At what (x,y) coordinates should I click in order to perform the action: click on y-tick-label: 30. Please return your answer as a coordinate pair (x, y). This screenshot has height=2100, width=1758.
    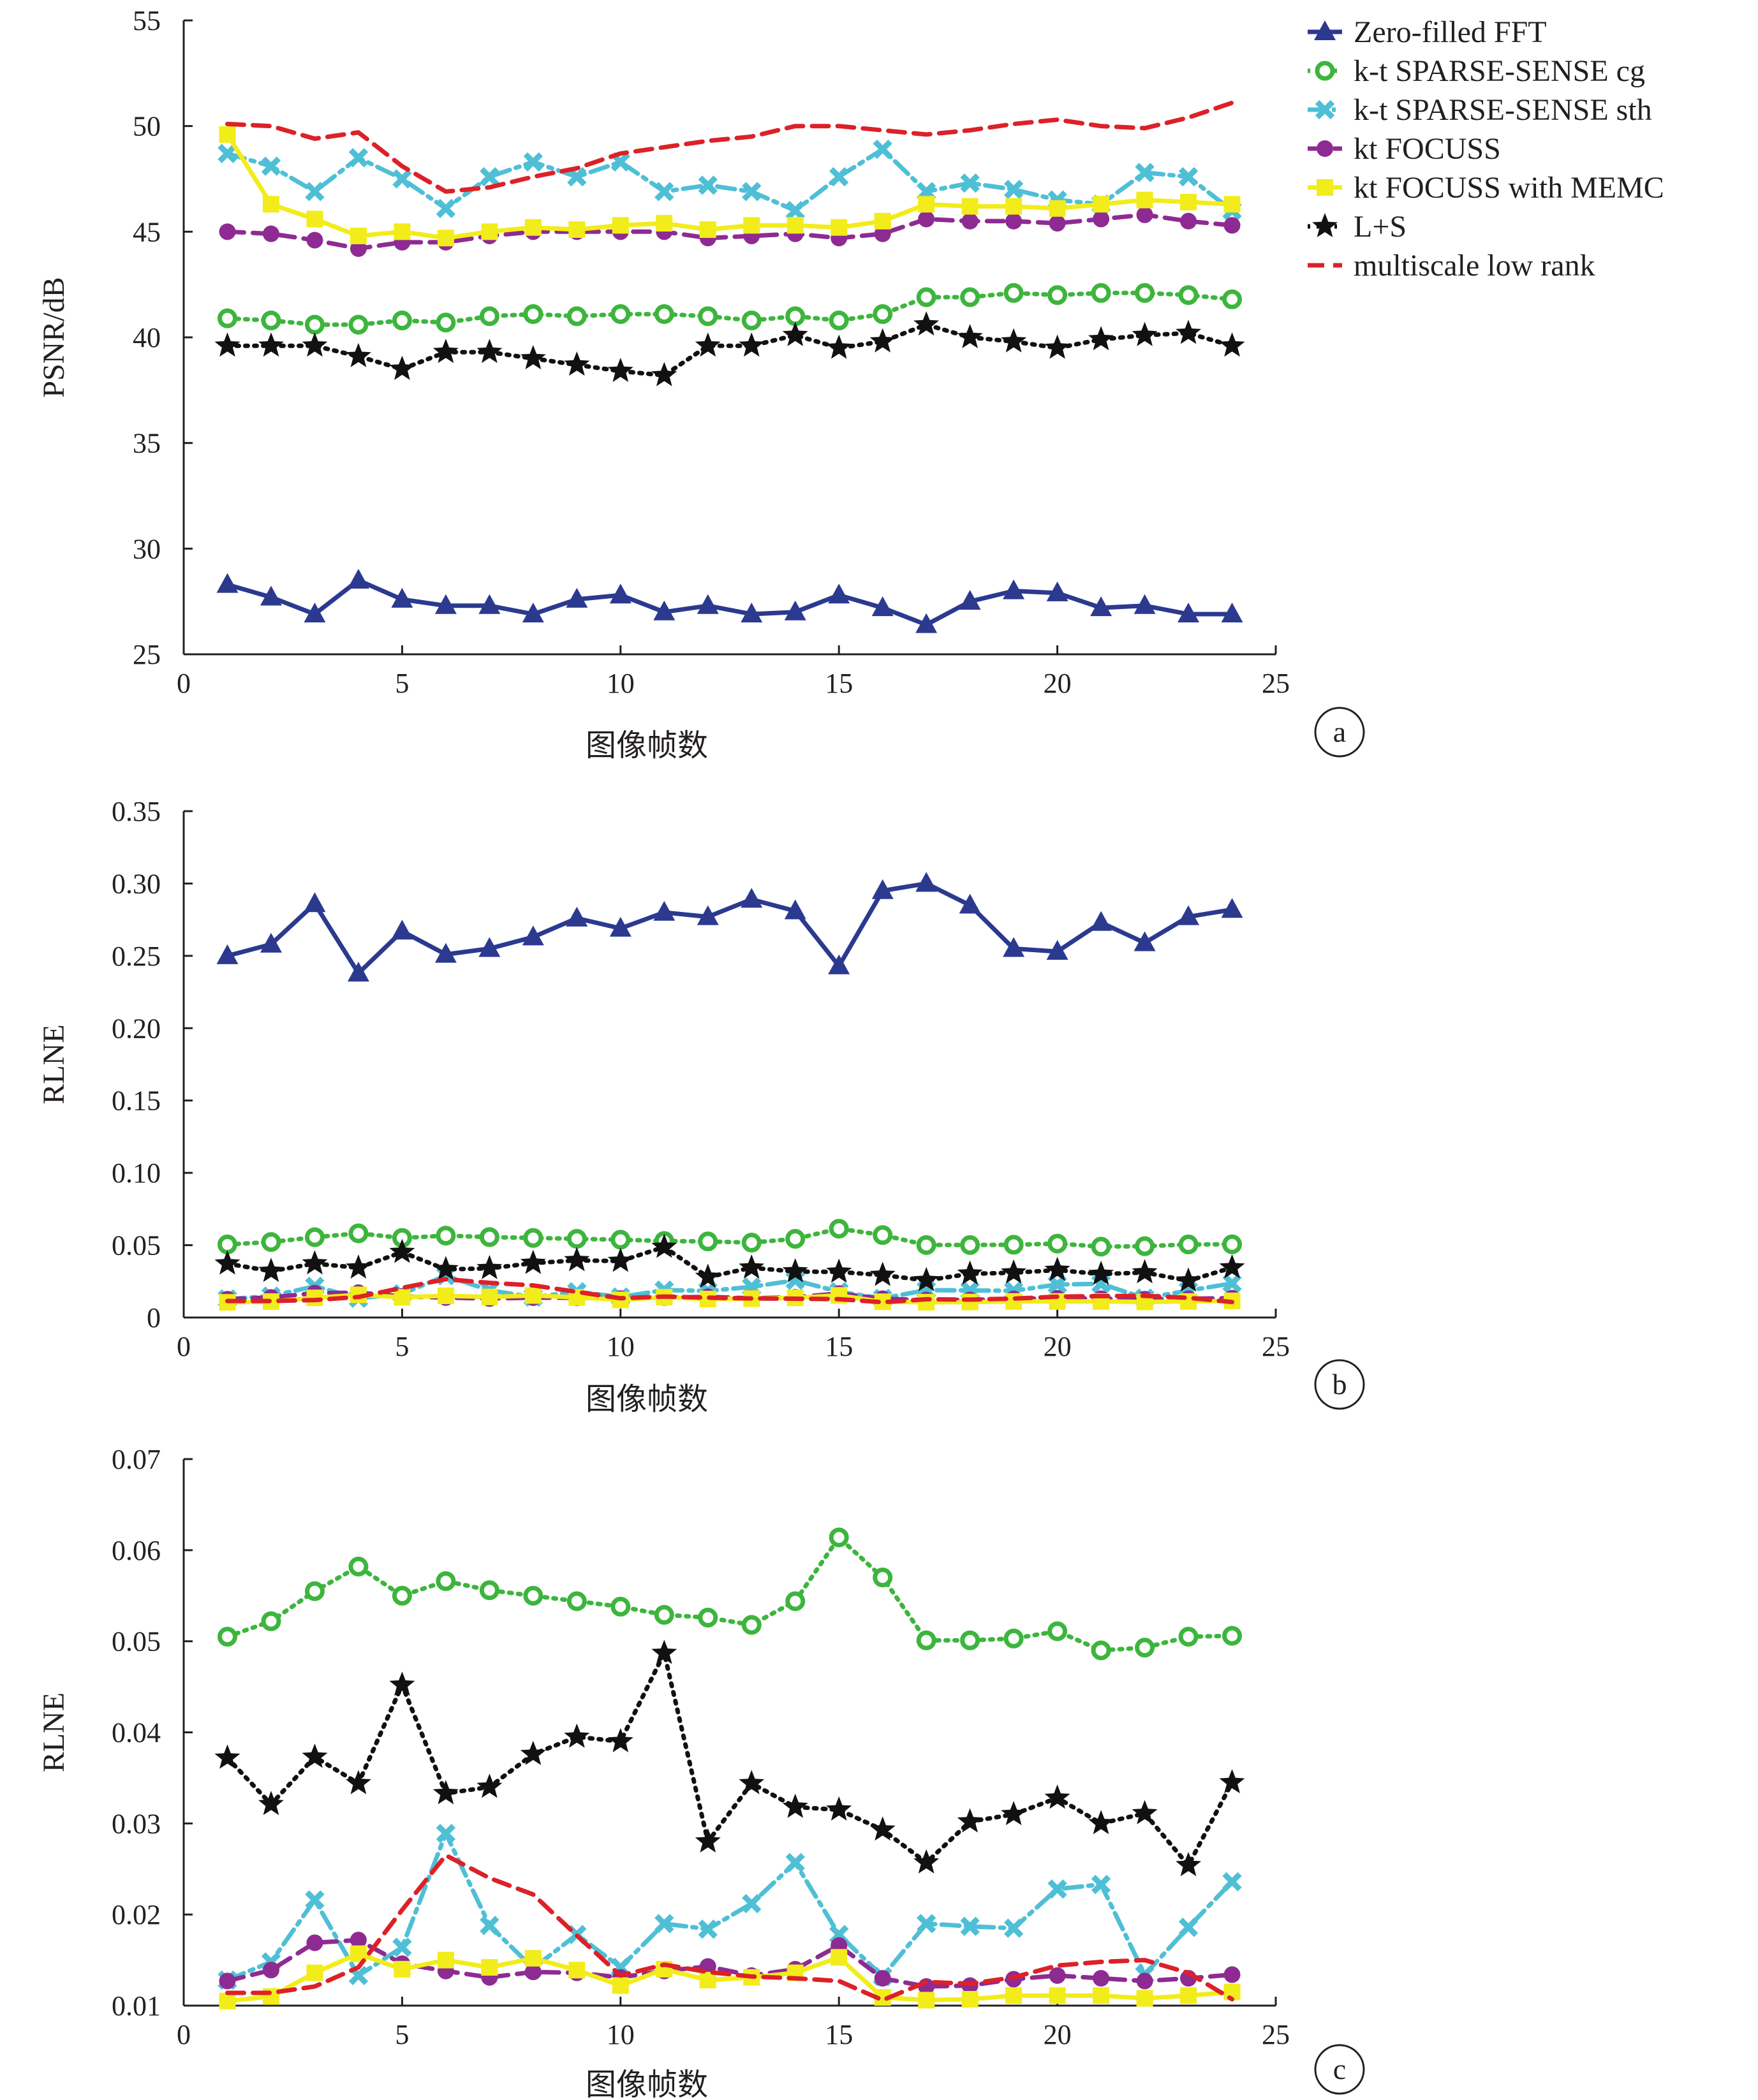
    Looking at the image, I should click on (147, 548).